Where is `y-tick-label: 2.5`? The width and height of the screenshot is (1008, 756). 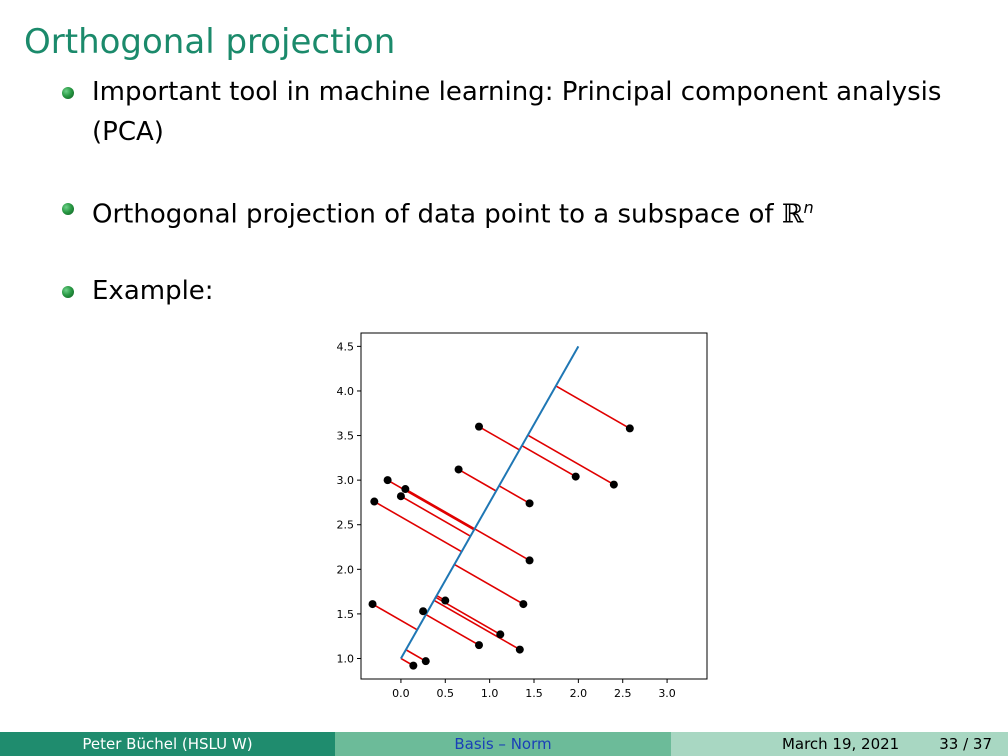 y-tick-label: 2.5 is located at coordinates (346, 525).